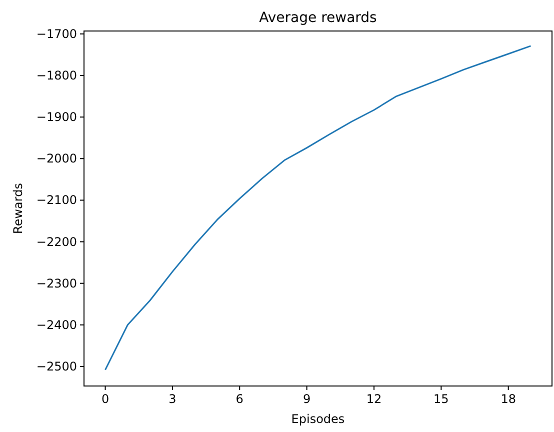  I want to click on y-tick-label: −2200, so click(56, 241).